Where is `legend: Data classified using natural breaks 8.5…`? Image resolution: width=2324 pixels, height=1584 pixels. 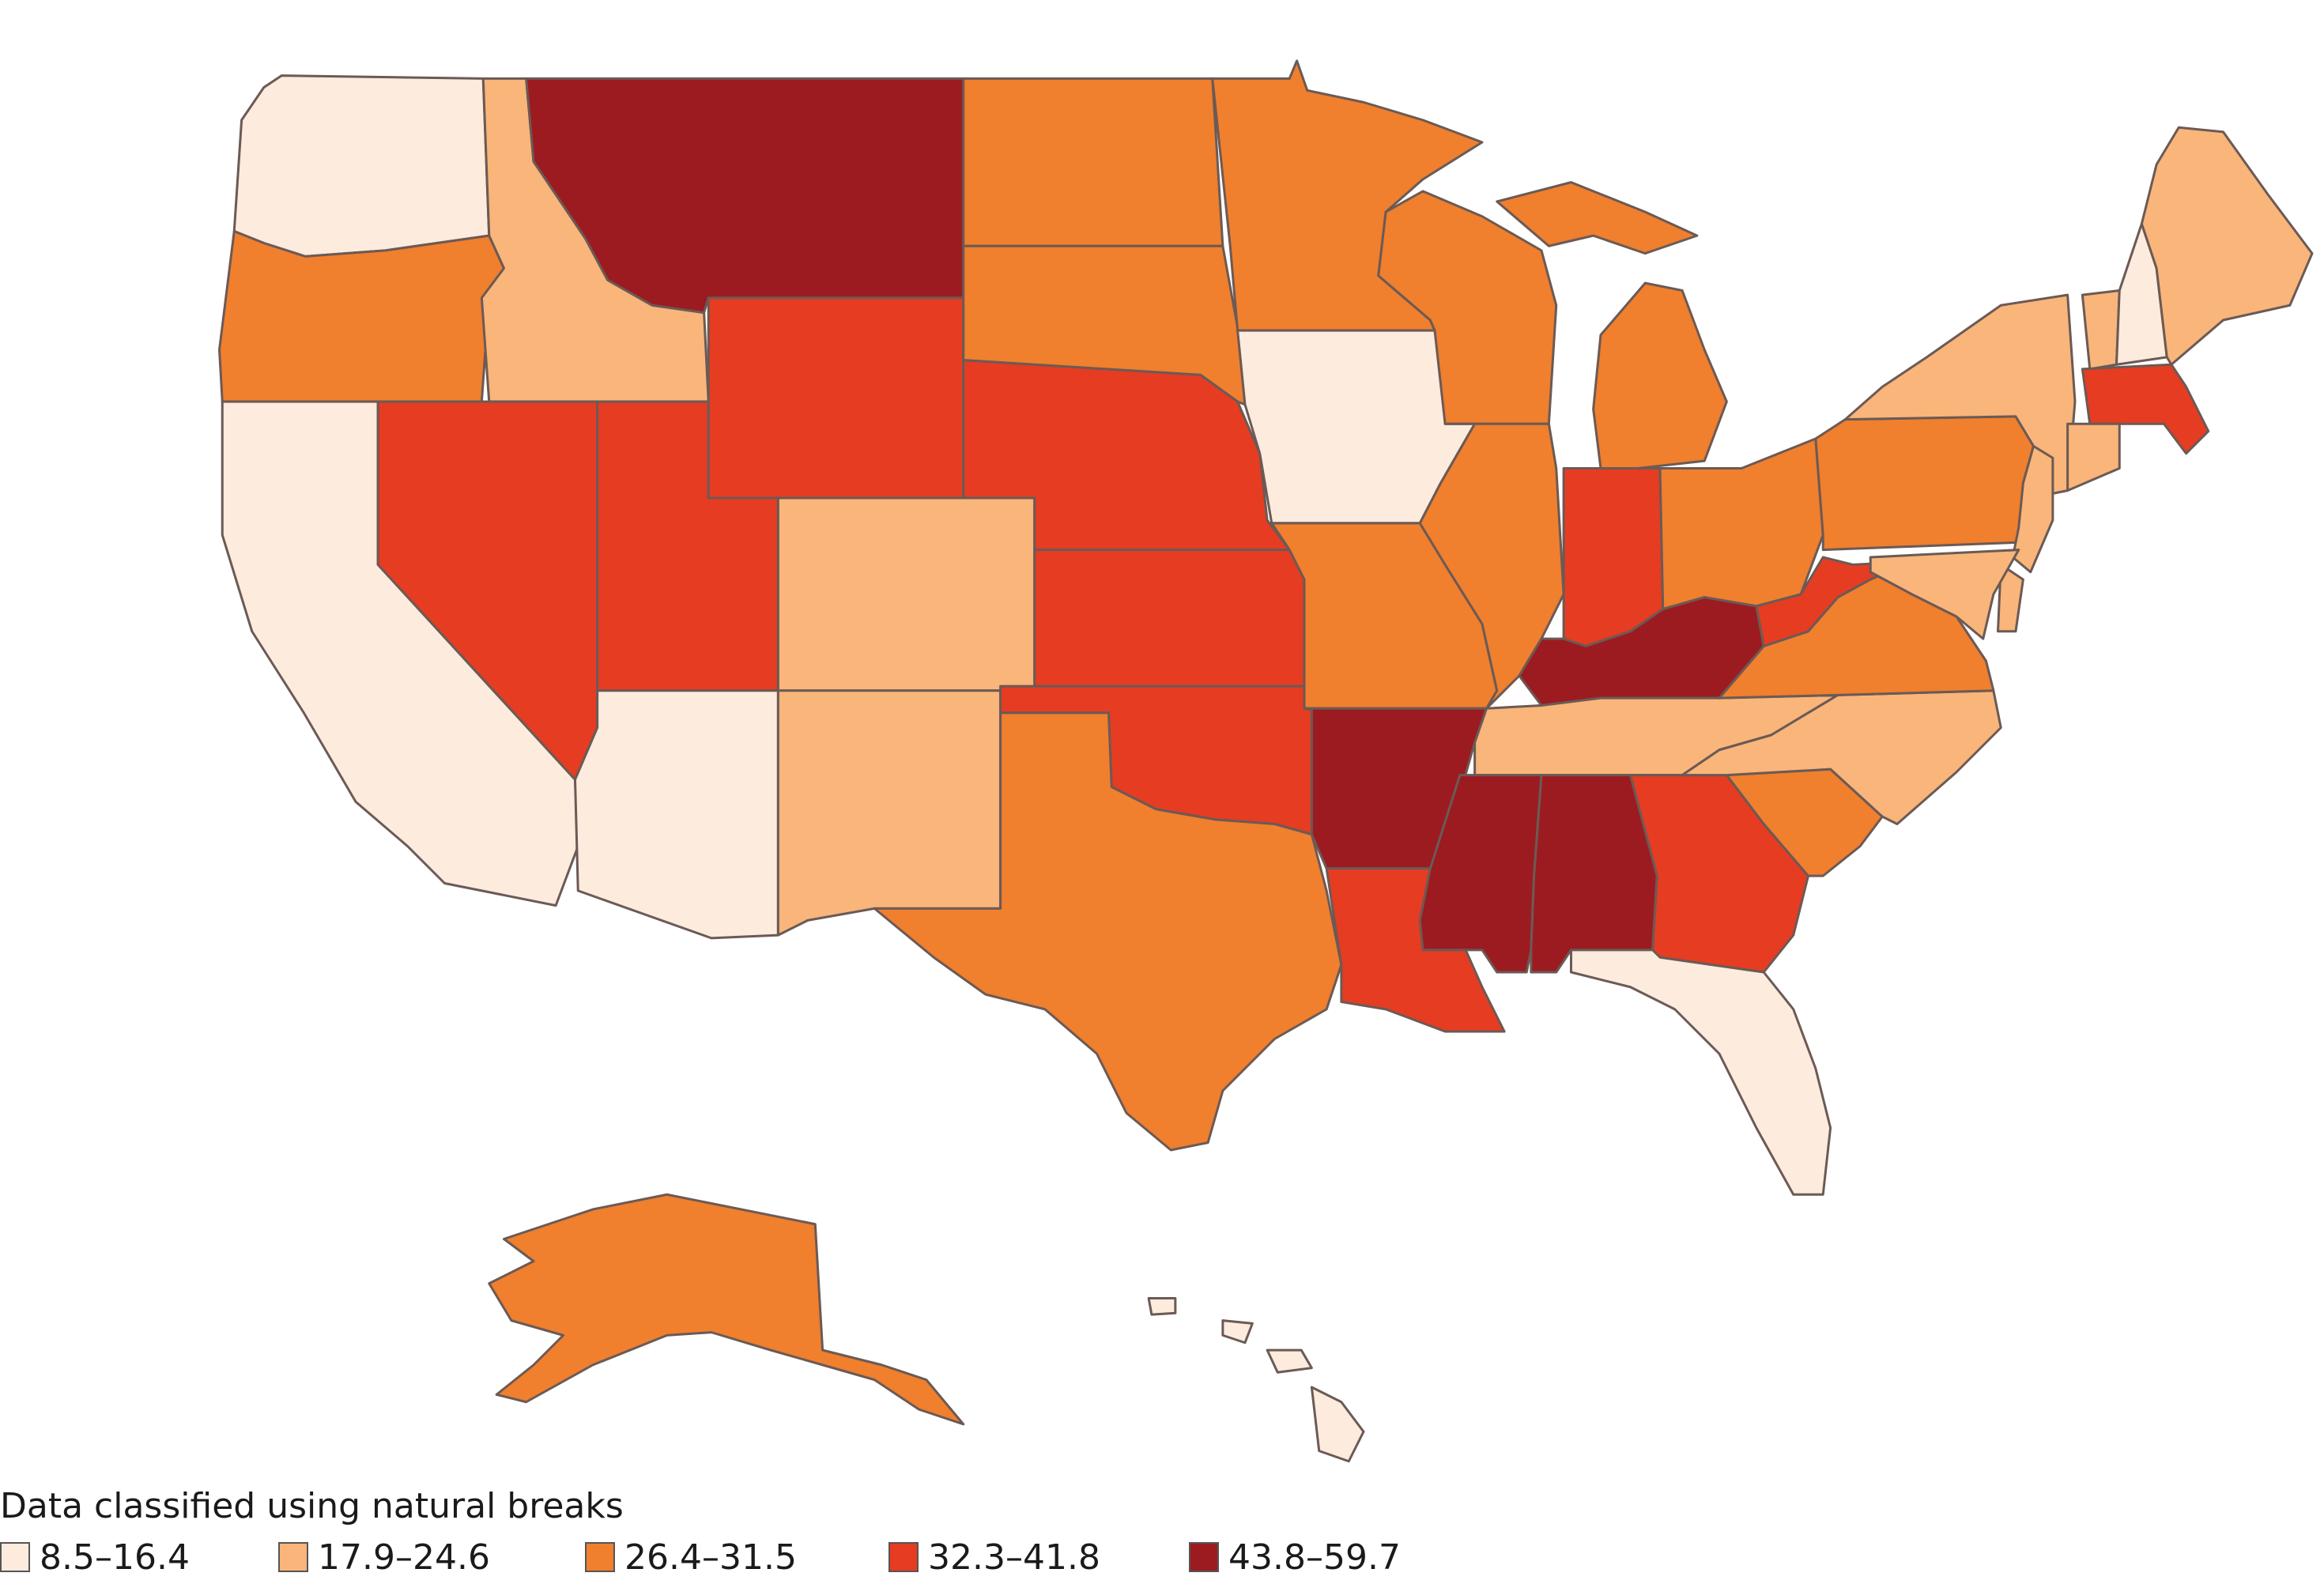
legend: Data classified using natural breaks 8.5… is located at coordinates (1162, 1533).